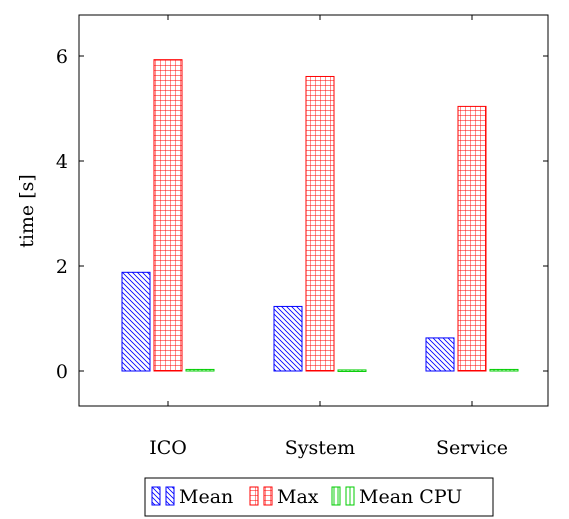  I want to click on x-tick-label: System, so click(320, 448).